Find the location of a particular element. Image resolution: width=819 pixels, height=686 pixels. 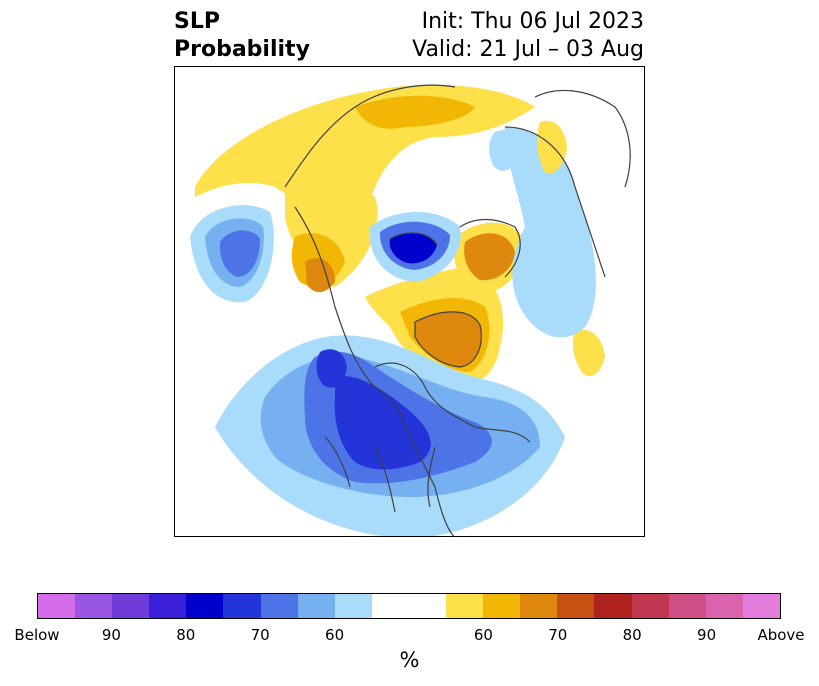

title-measure: Probability is located at coordinates (242, 49).